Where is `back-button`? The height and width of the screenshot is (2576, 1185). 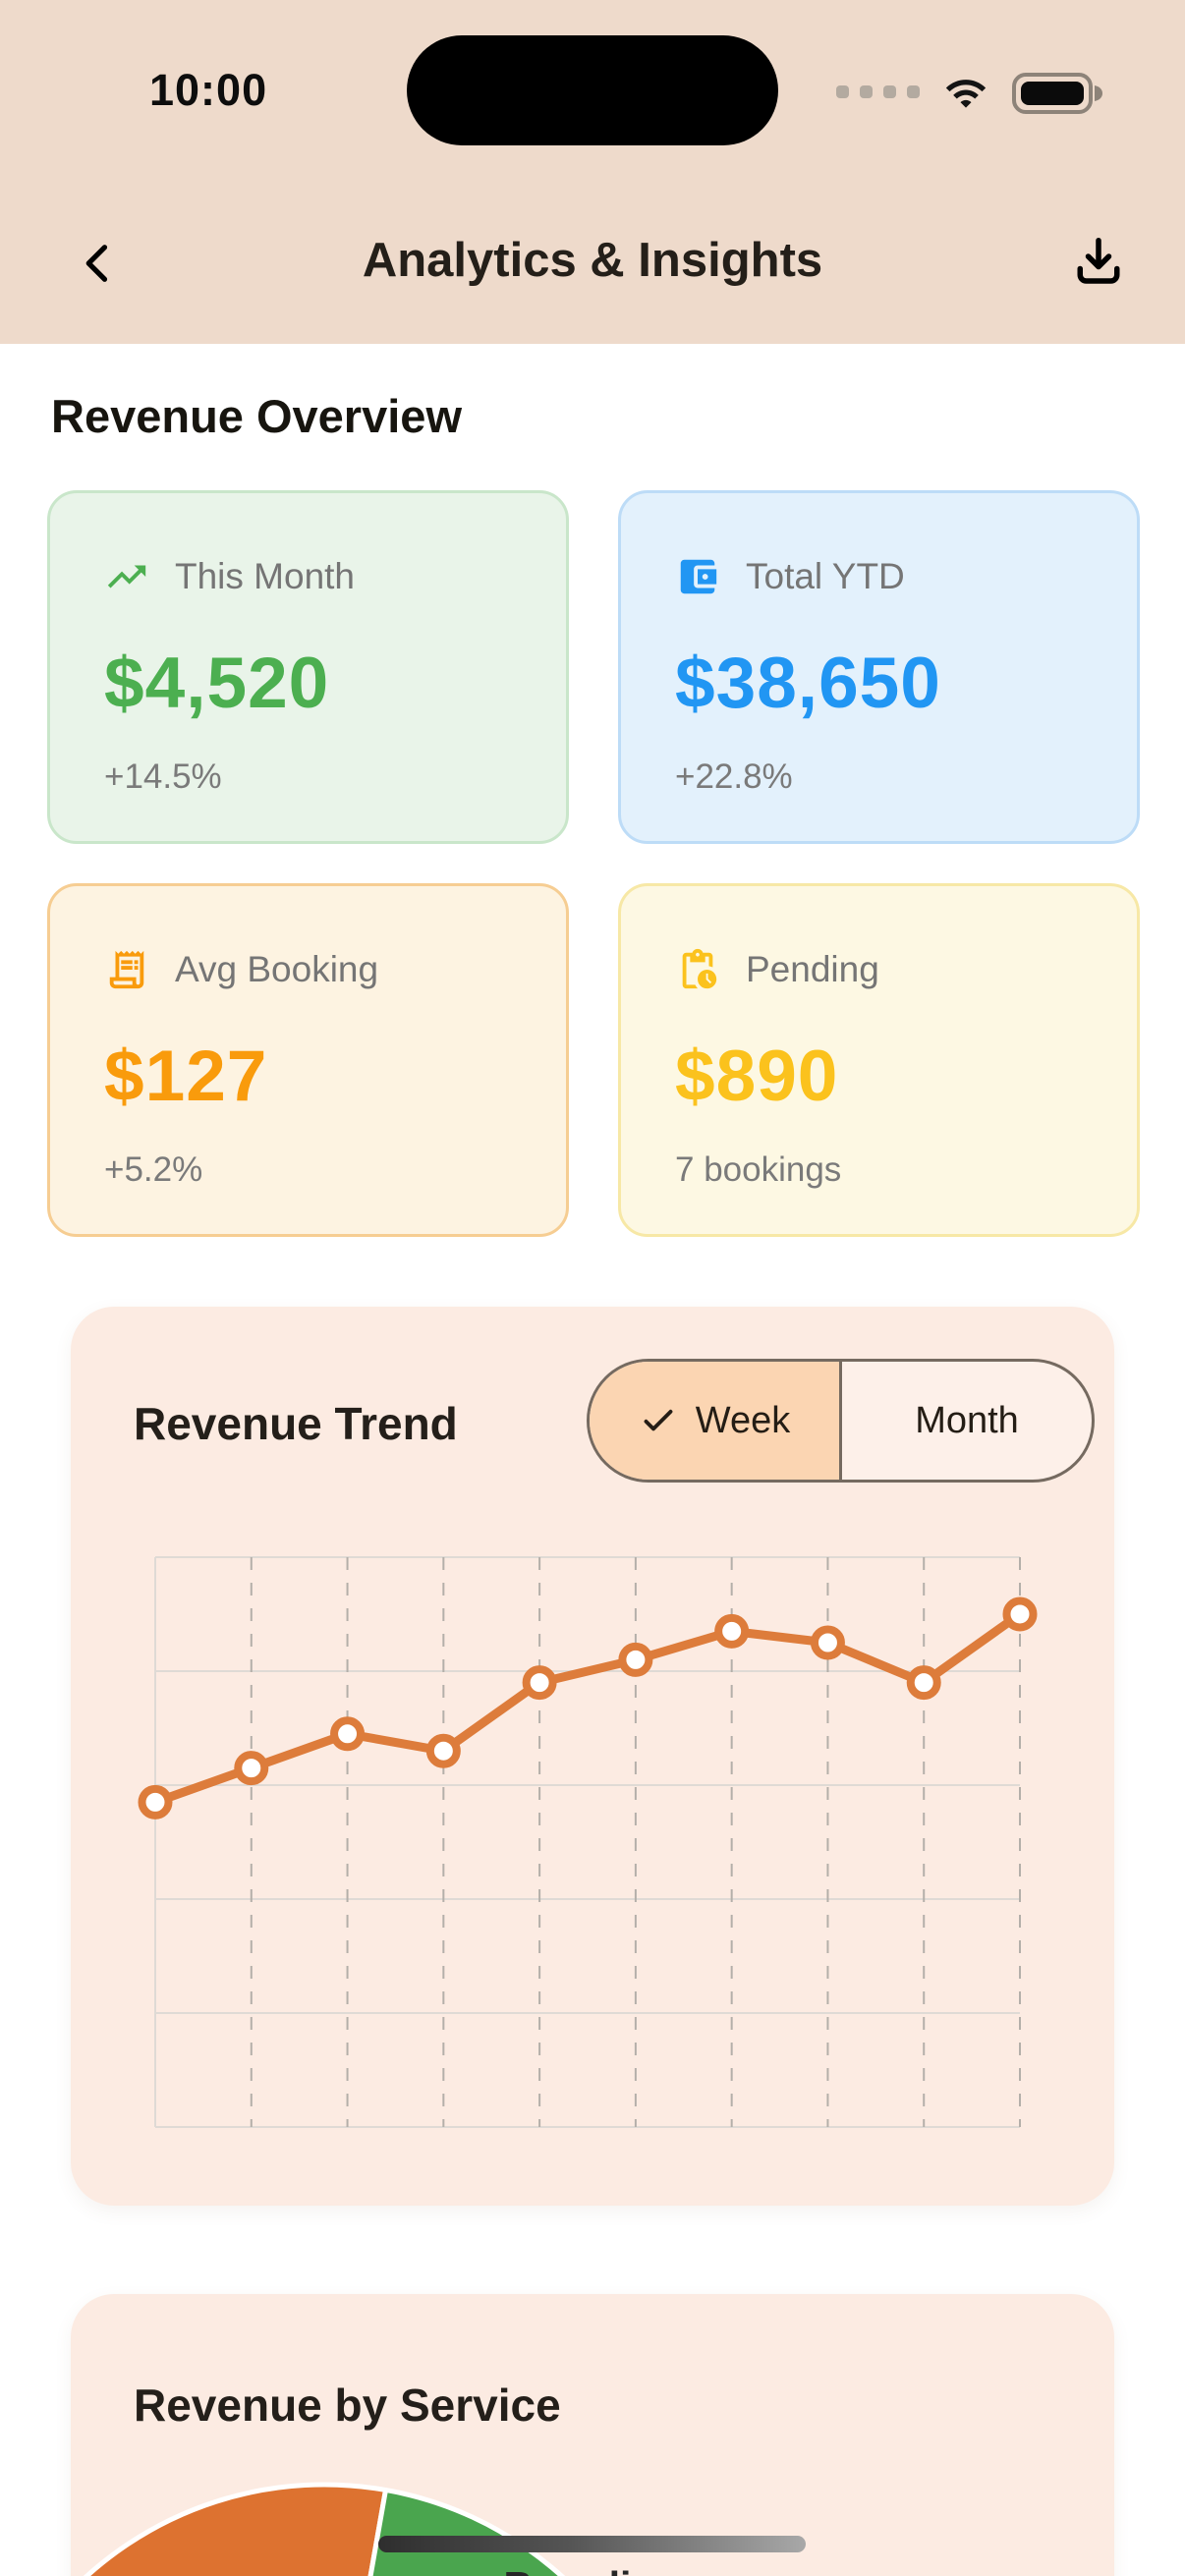
back-button is located at coordinates (99, 263).